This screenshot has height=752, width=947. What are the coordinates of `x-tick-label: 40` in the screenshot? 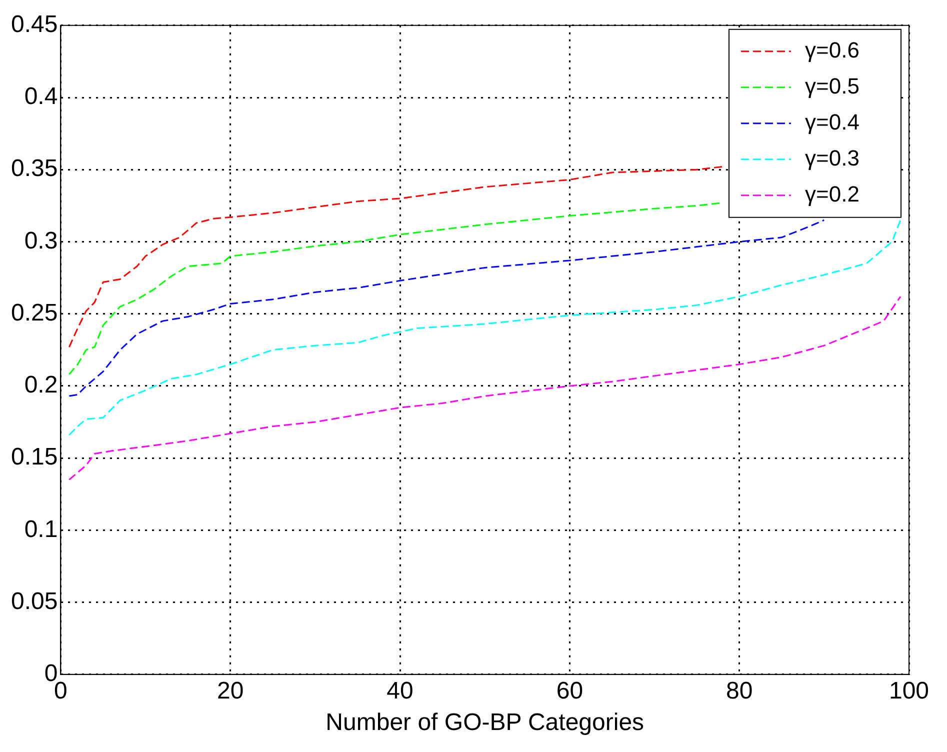 It's located at (400, 690).